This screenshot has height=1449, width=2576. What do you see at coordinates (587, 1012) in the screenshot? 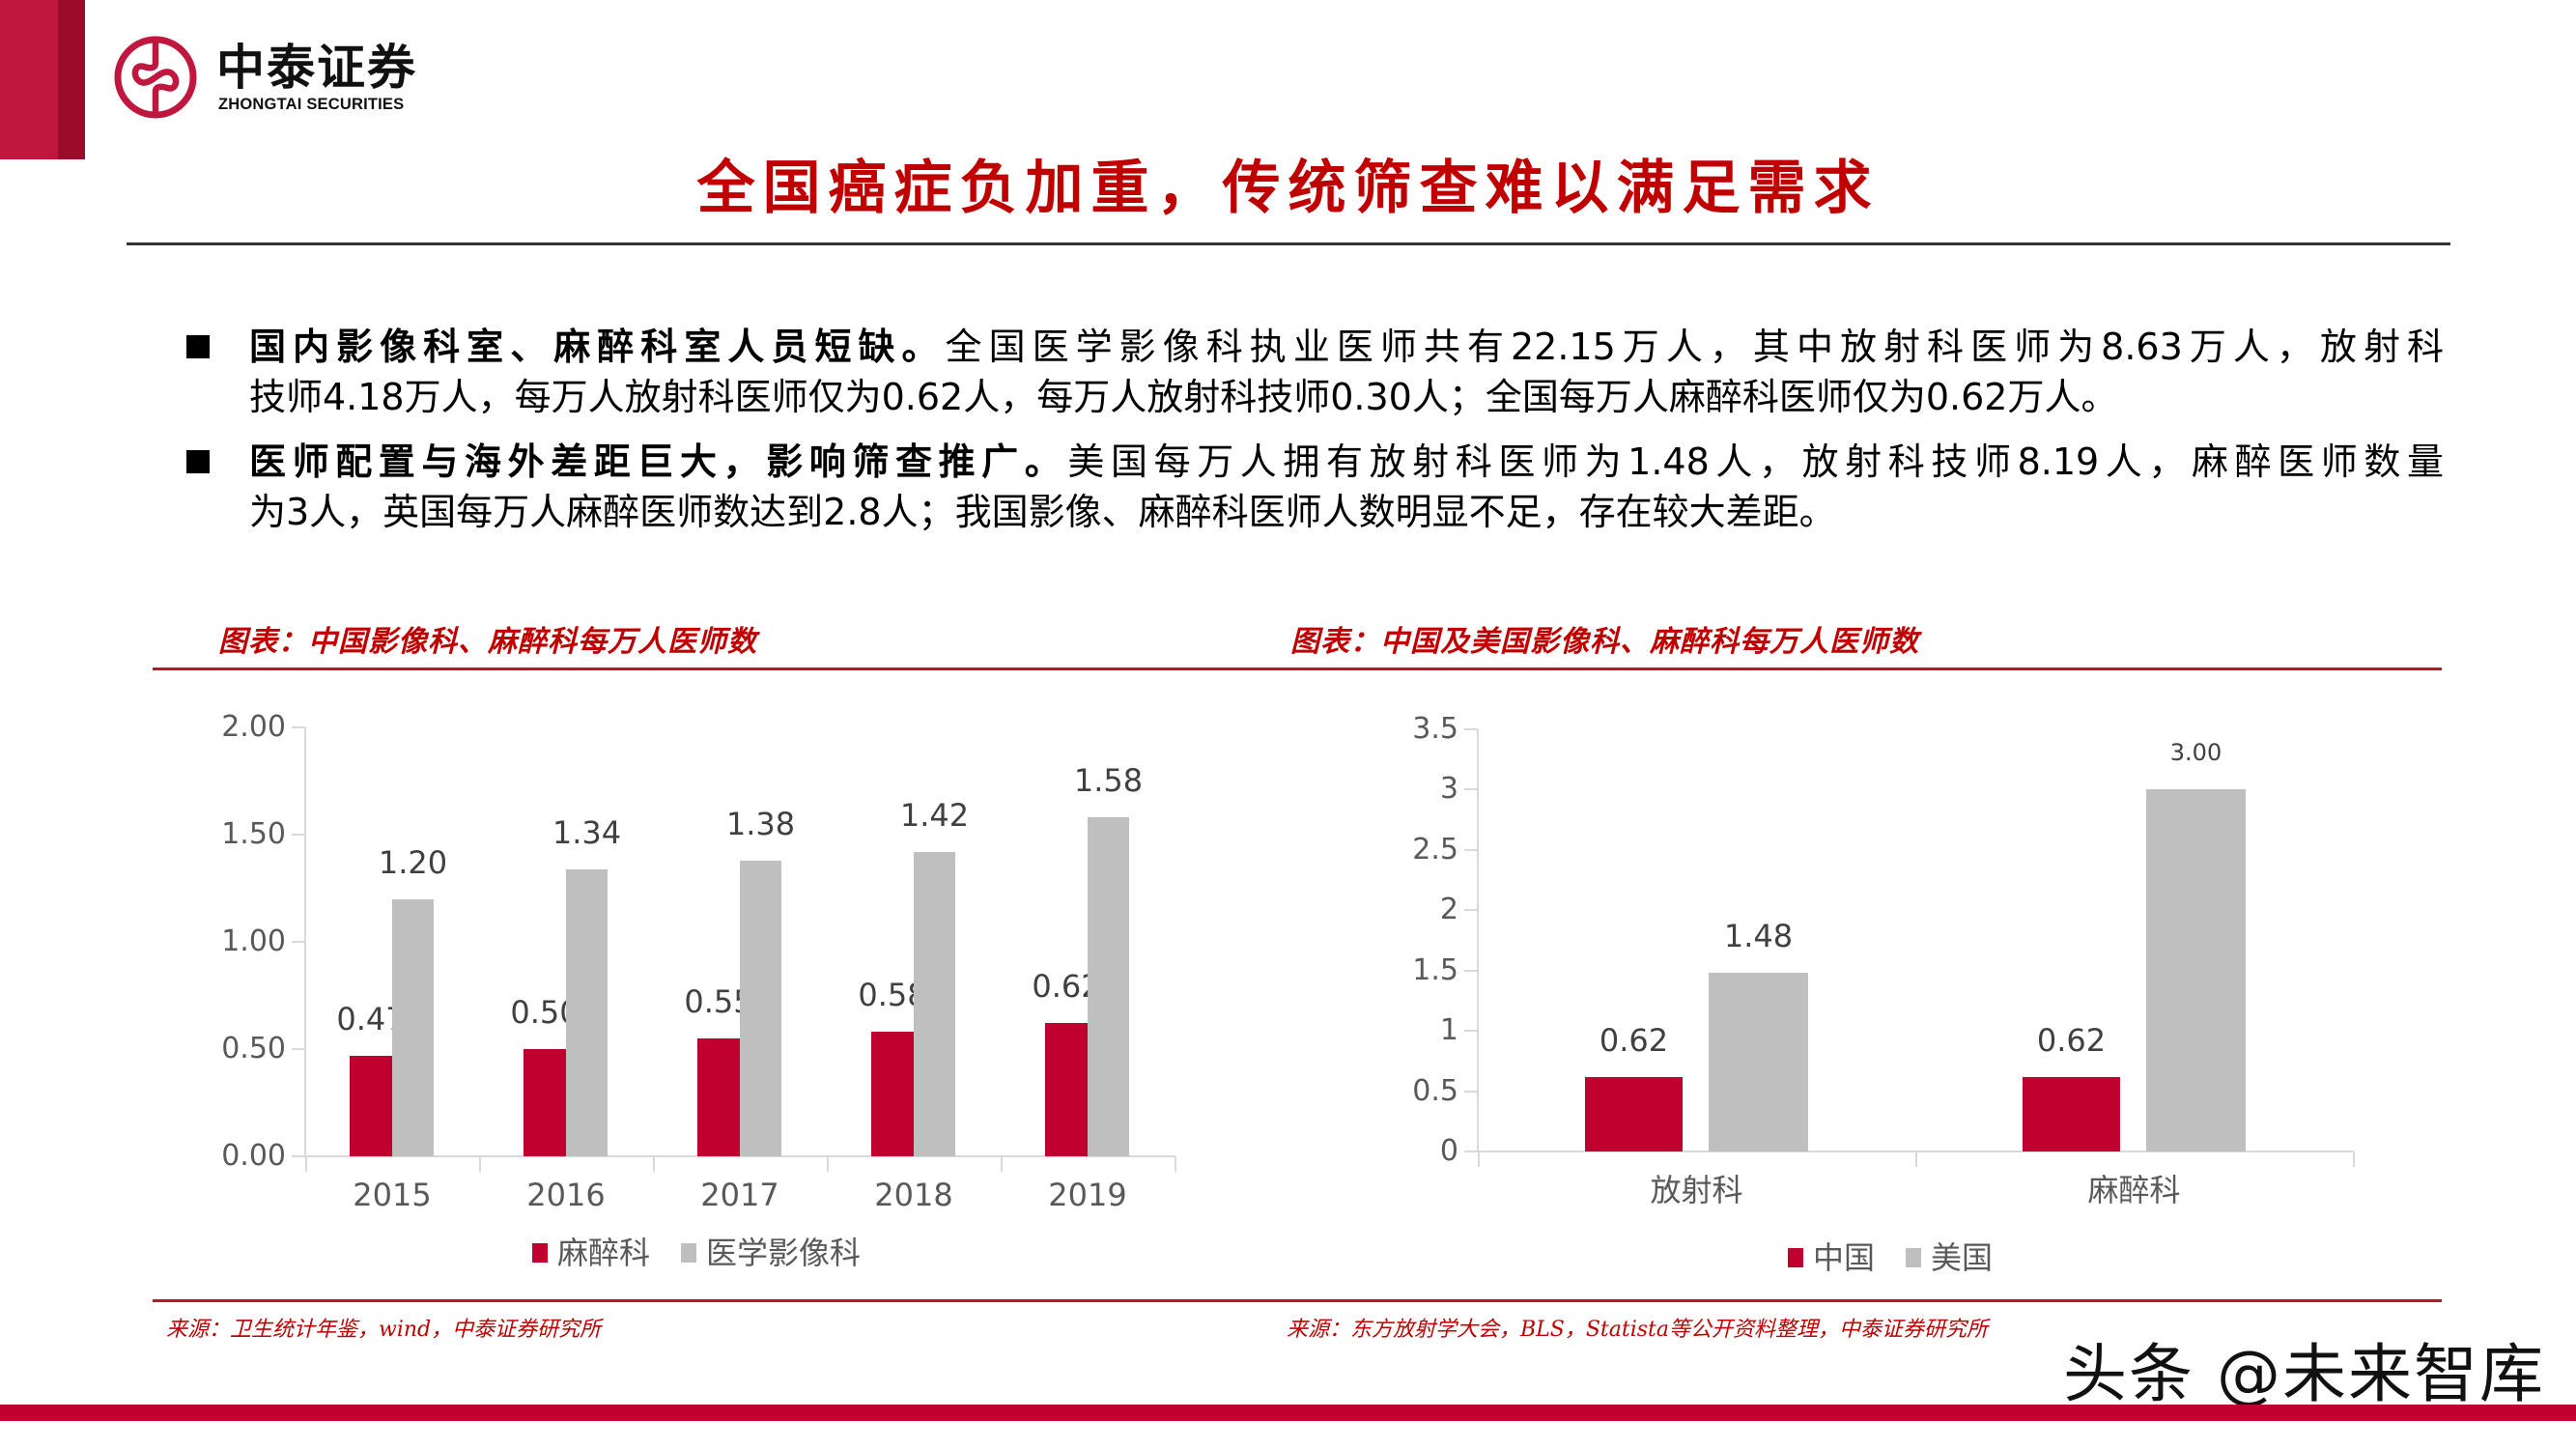
I see `bar-医学影像科-2016` at bounding box center [587, 1012].